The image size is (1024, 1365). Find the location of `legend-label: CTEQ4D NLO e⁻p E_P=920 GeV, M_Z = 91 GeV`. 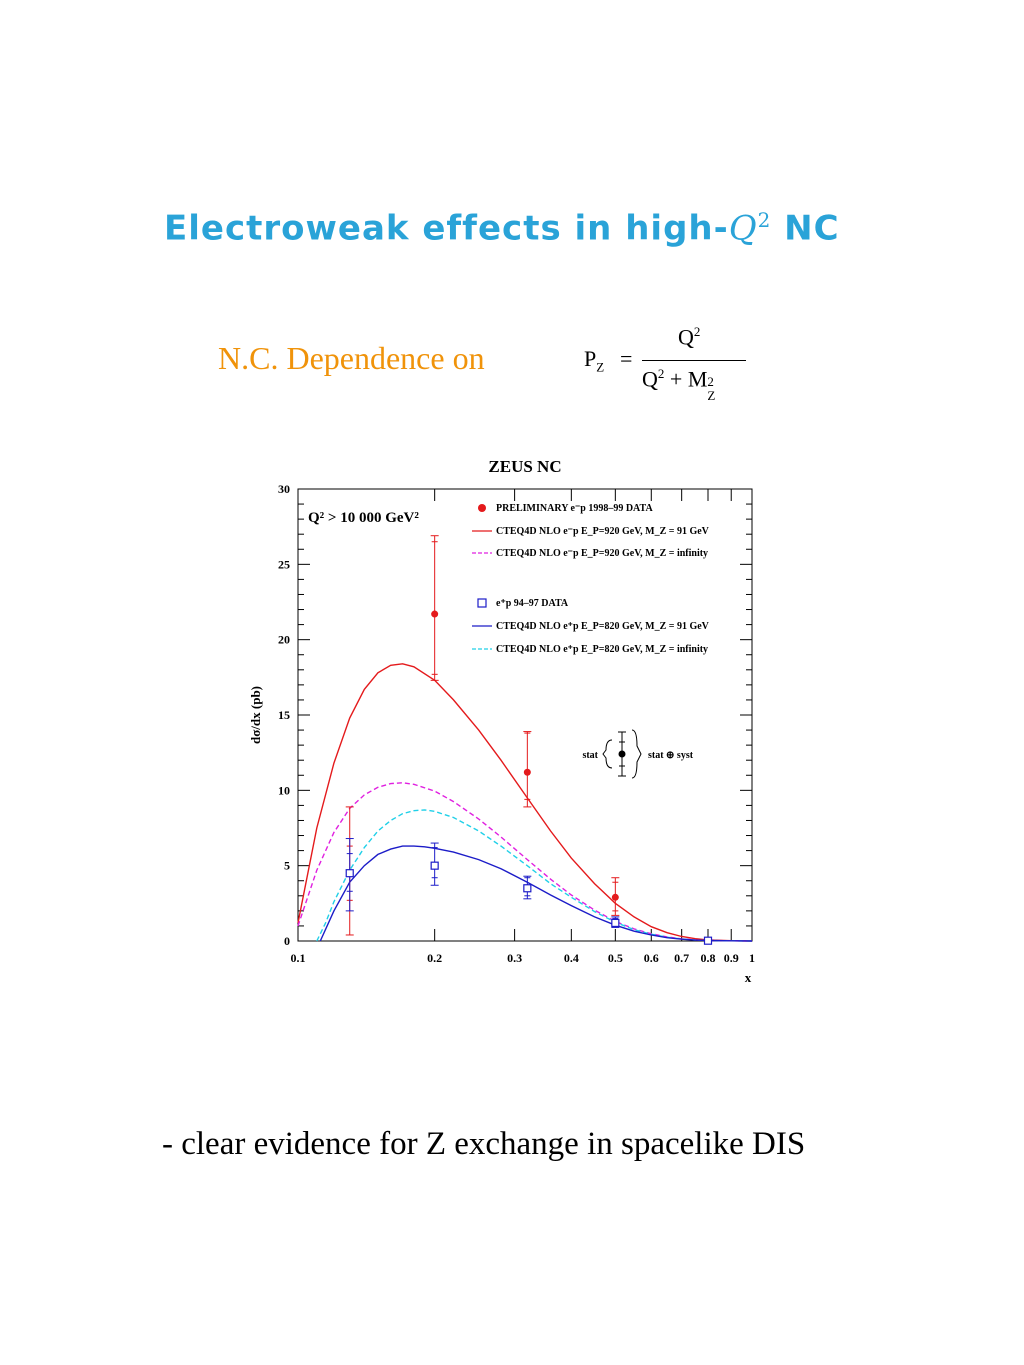

legend-label: CTEQ4D NLO e⁻p E_P=920 GeV, M_Z = 91 GeV is located at coordinates (603, 531).